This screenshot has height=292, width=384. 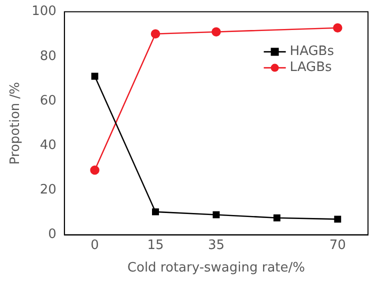 What do you see at coordinates (216, 245) in the screenshot?
I see `x-tick-label: 35` at bounding box center [216, 245].